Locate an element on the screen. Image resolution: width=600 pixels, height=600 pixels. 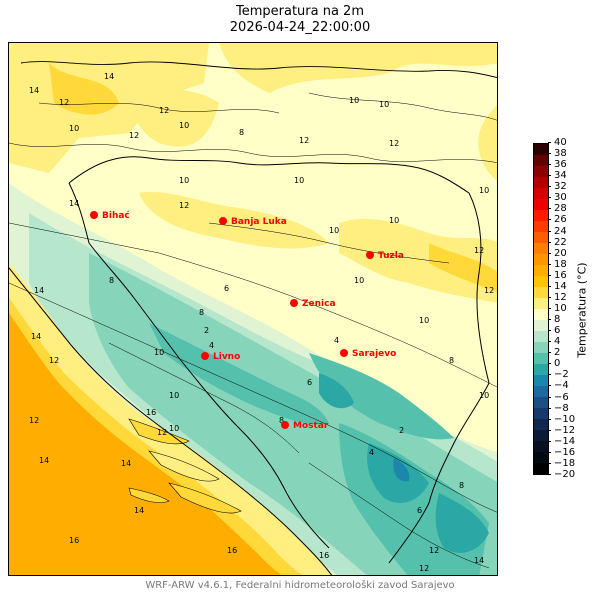
colorbar-tick-label: 8 is located at coordinates (557, 320).